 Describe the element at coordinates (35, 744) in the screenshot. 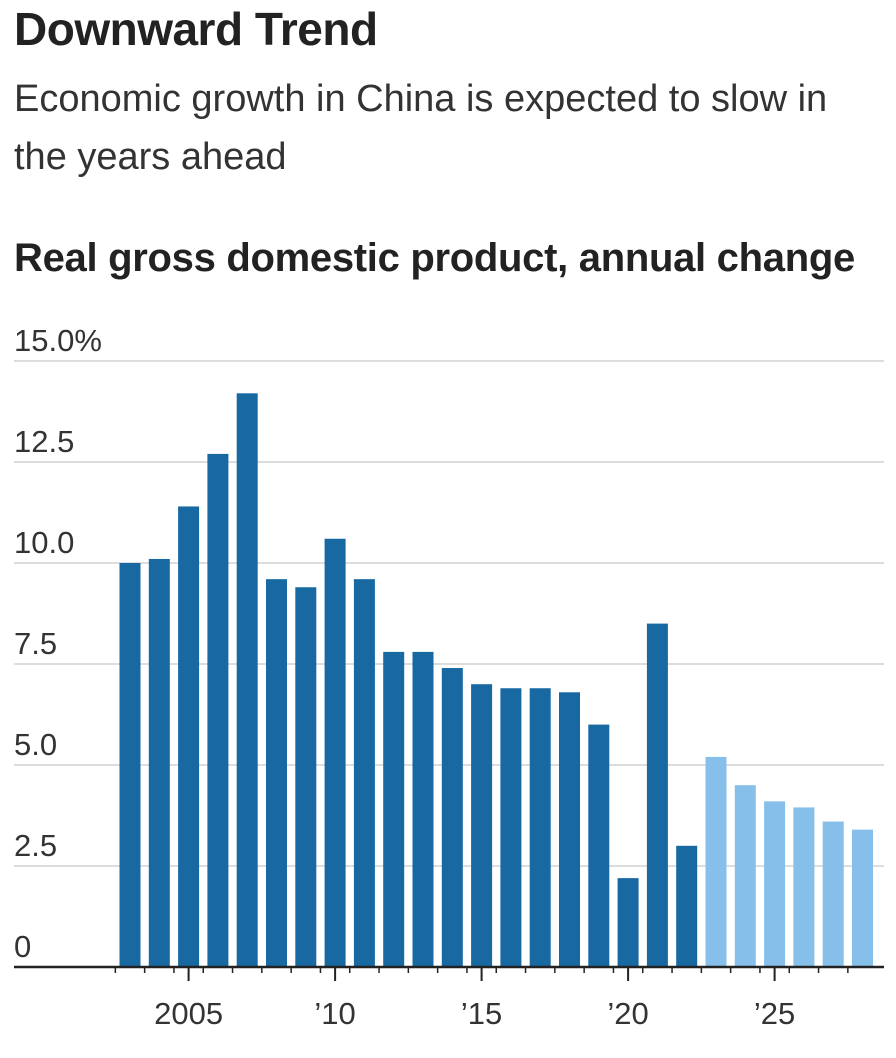

I see `y-tick-label: 5.0` at that location.